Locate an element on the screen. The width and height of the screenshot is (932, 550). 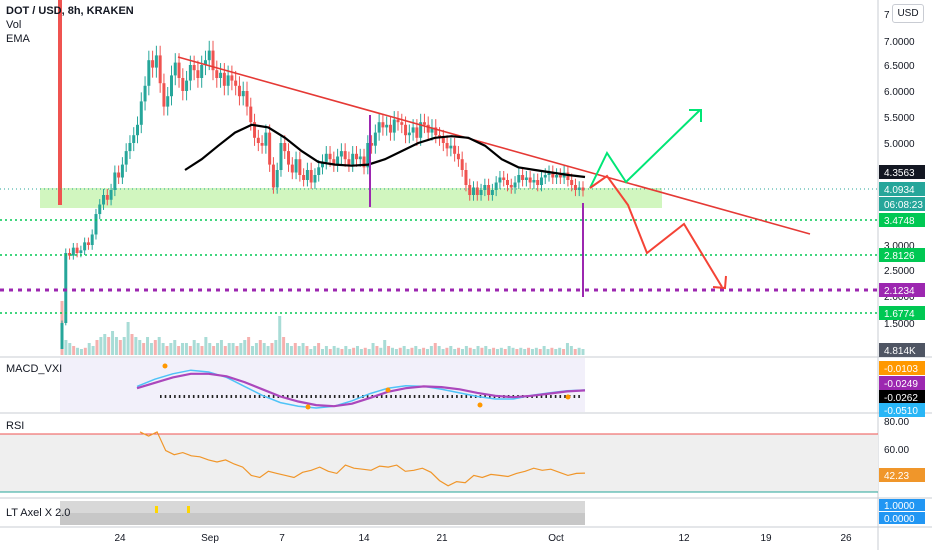
volume-indicator-label: Vol is located at coordinates (14, 25).